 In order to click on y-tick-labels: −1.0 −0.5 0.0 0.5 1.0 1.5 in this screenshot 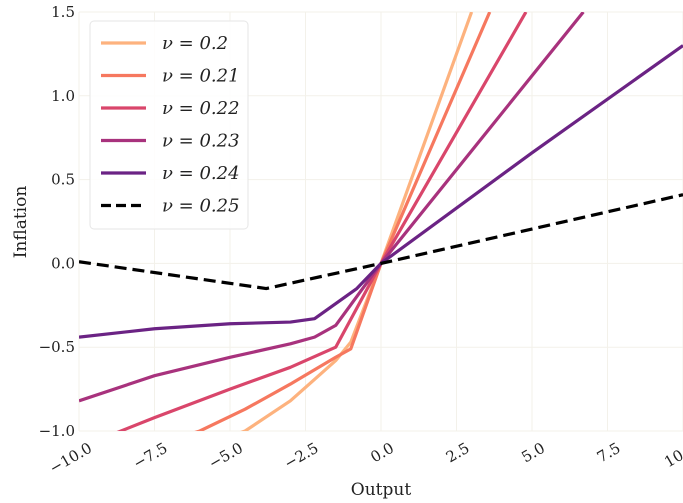, I will do `click(57, 221)`.